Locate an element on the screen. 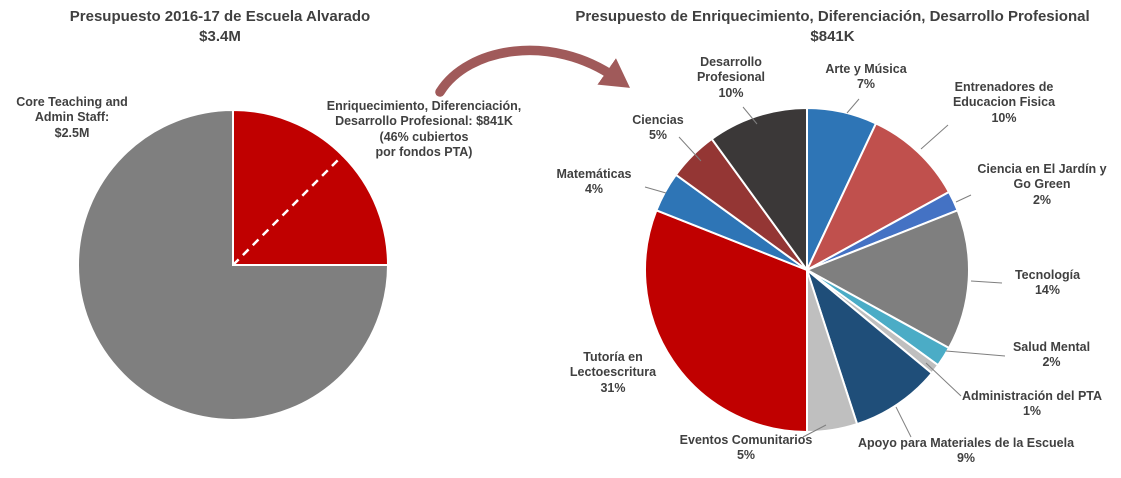 The height and width of the screenshot is (478, 1121). slice-label-apoyo-materiales-escuela: Apoyo para Materiales de la Escuela 9% is located at coordinates (966, 451).